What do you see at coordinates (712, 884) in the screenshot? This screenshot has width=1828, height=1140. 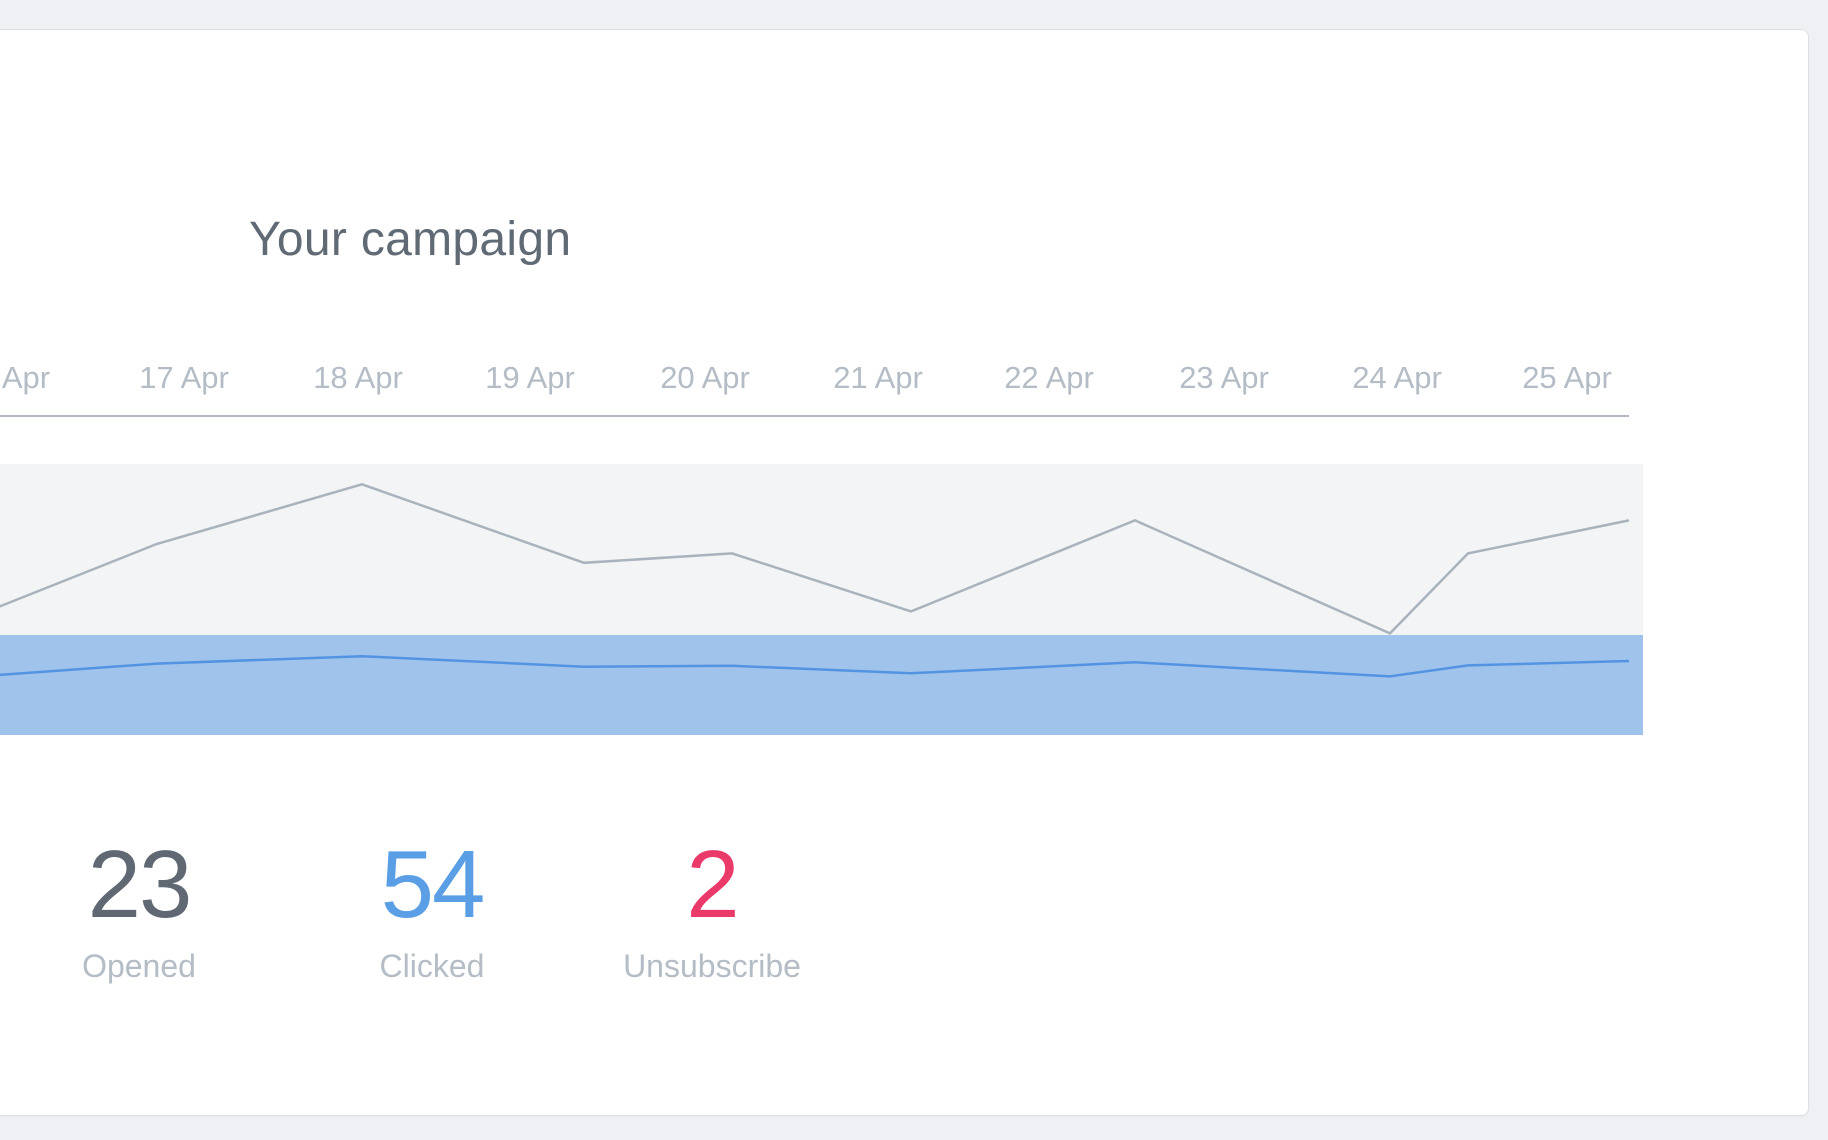 I see `stat-value: 2` at bounding box center [712, 884].